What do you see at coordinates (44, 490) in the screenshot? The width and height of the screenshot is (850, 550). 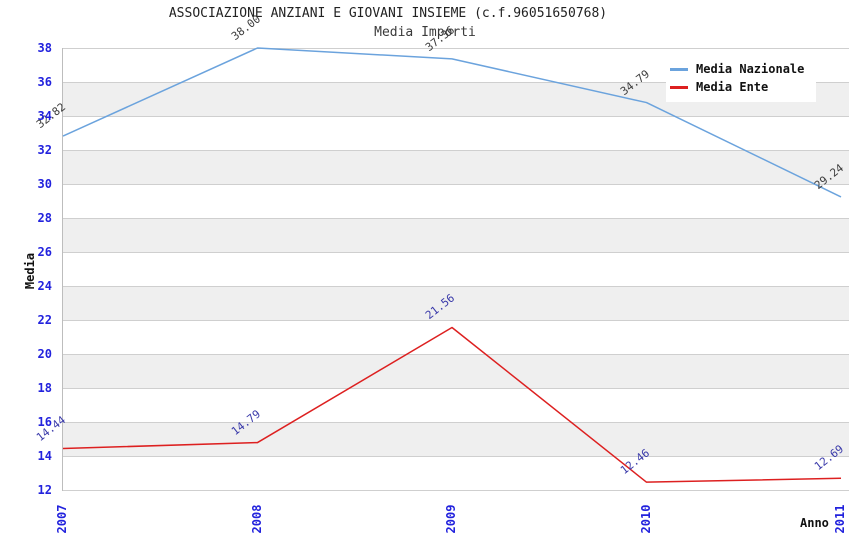 I see `y-tick-label: 12` at bounding box center [44, 490].